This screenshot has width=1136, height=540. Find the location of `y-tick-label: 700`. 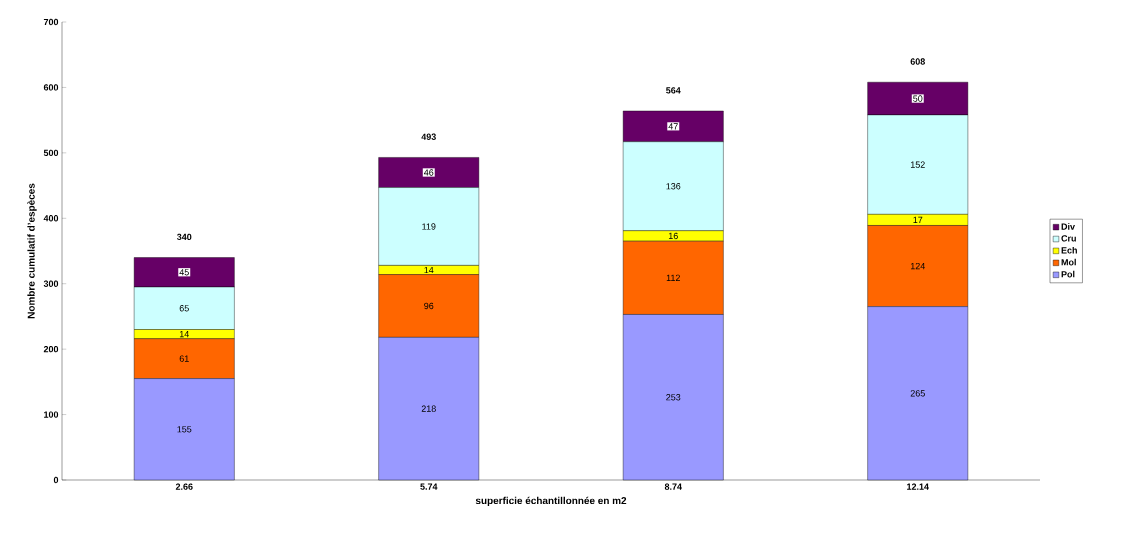

y-tick-label: 700 is located at coordinates (51, 22).